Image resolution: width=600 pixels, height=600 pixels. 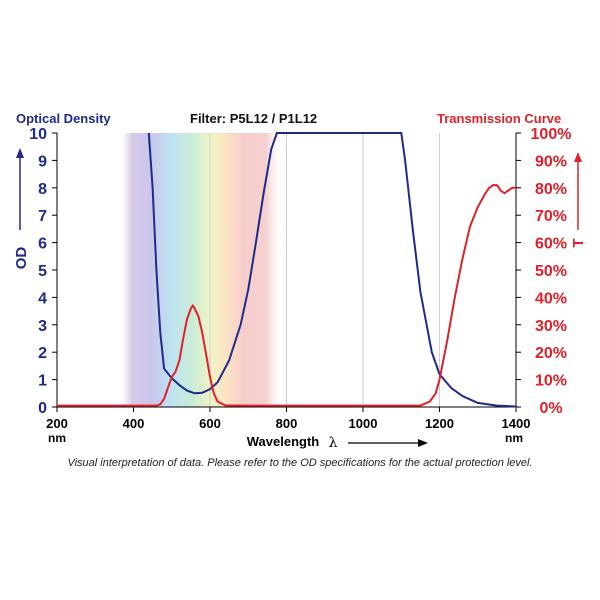 What do you see at coordinates (42, 298) in the screenshot?
I see `left-tick-label: 4` at bounding box center [42, 298].